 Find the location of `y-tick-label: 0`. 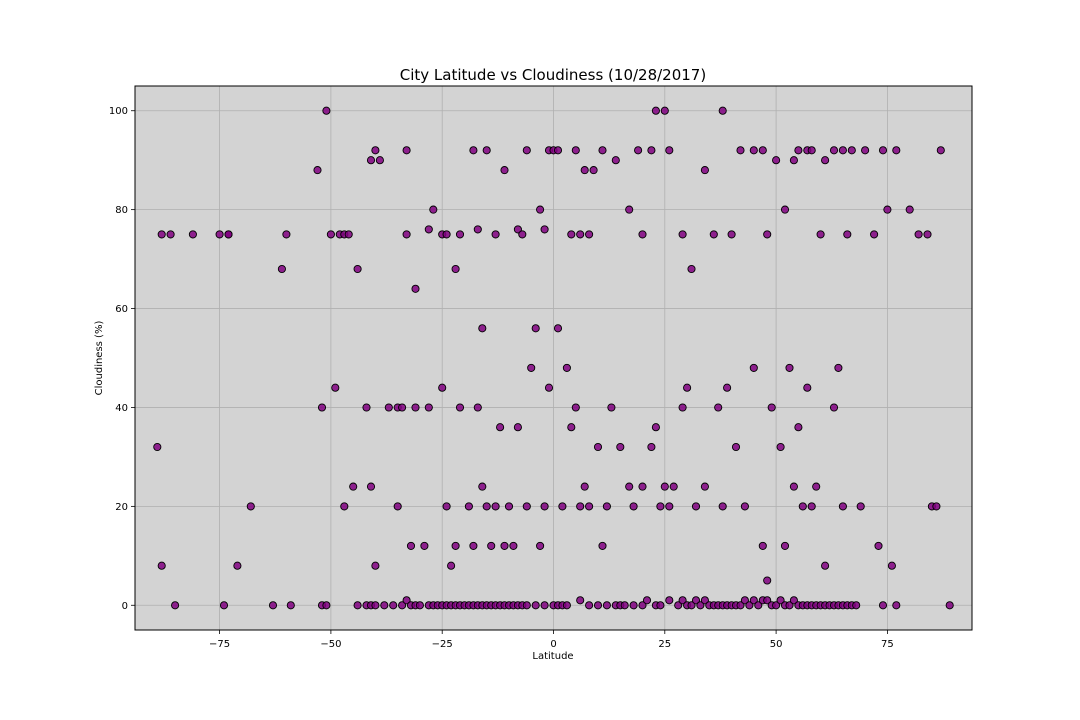

y-tick-label: 0 is located at coordinates (125, 606).